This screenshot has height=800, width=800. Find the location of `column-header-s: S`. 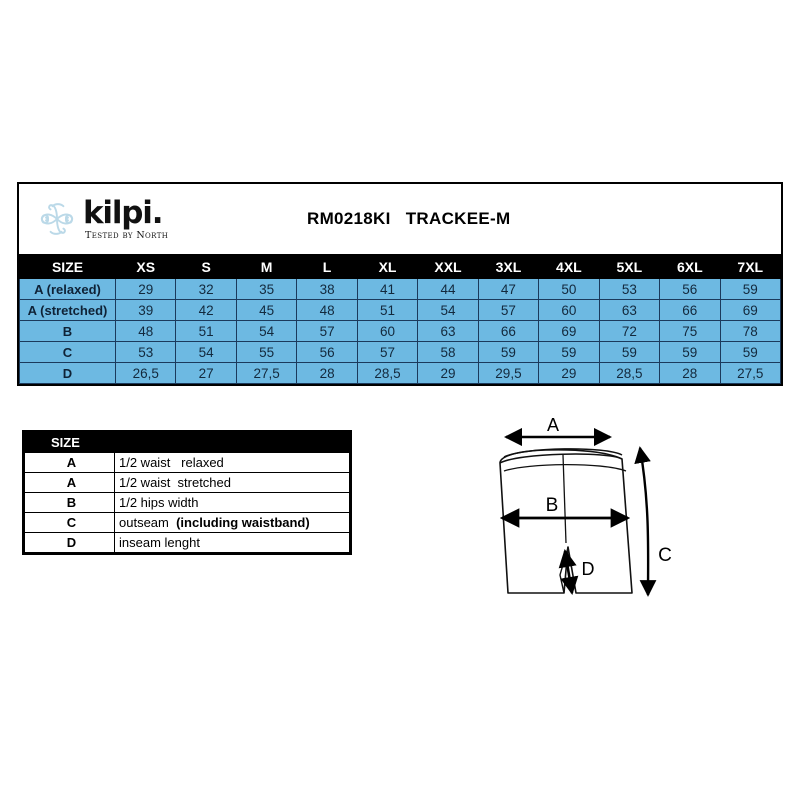

column-header-s: S is located at coordinates (206, 266).